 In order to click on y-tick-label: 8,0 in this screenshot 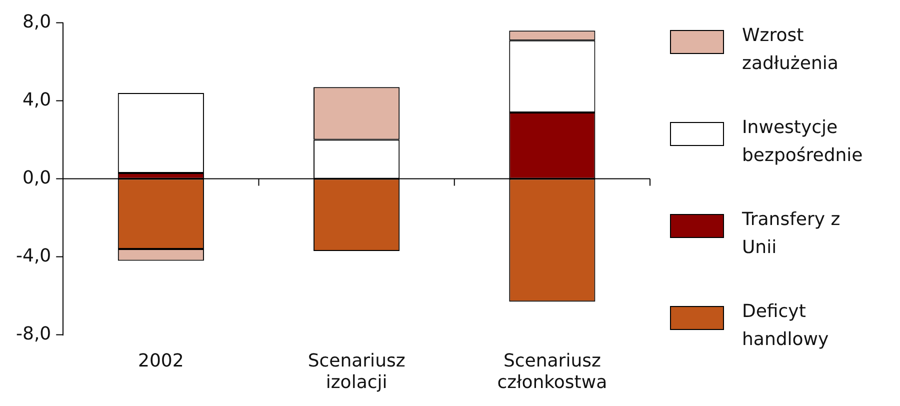, I will do `click(37, 21)`.